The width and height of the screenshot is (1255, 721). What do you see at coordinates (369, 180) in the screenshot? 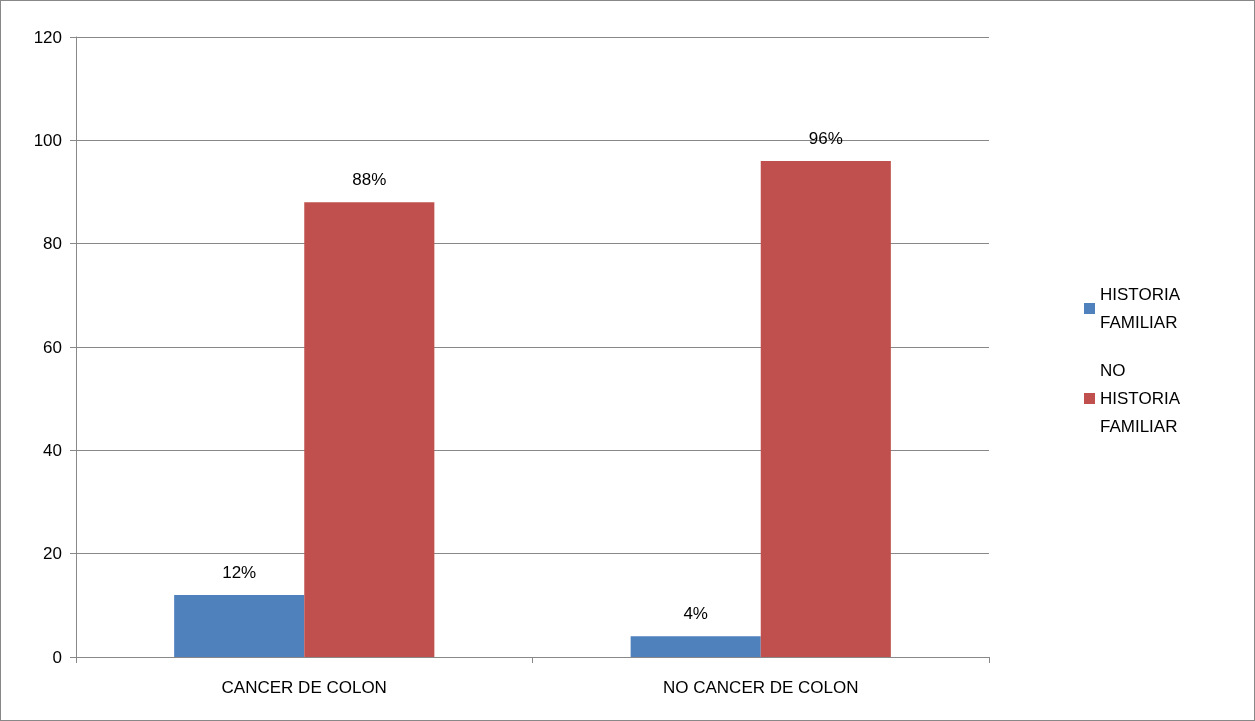
I see `data-label: 88%` at bounding box center [369, 180].